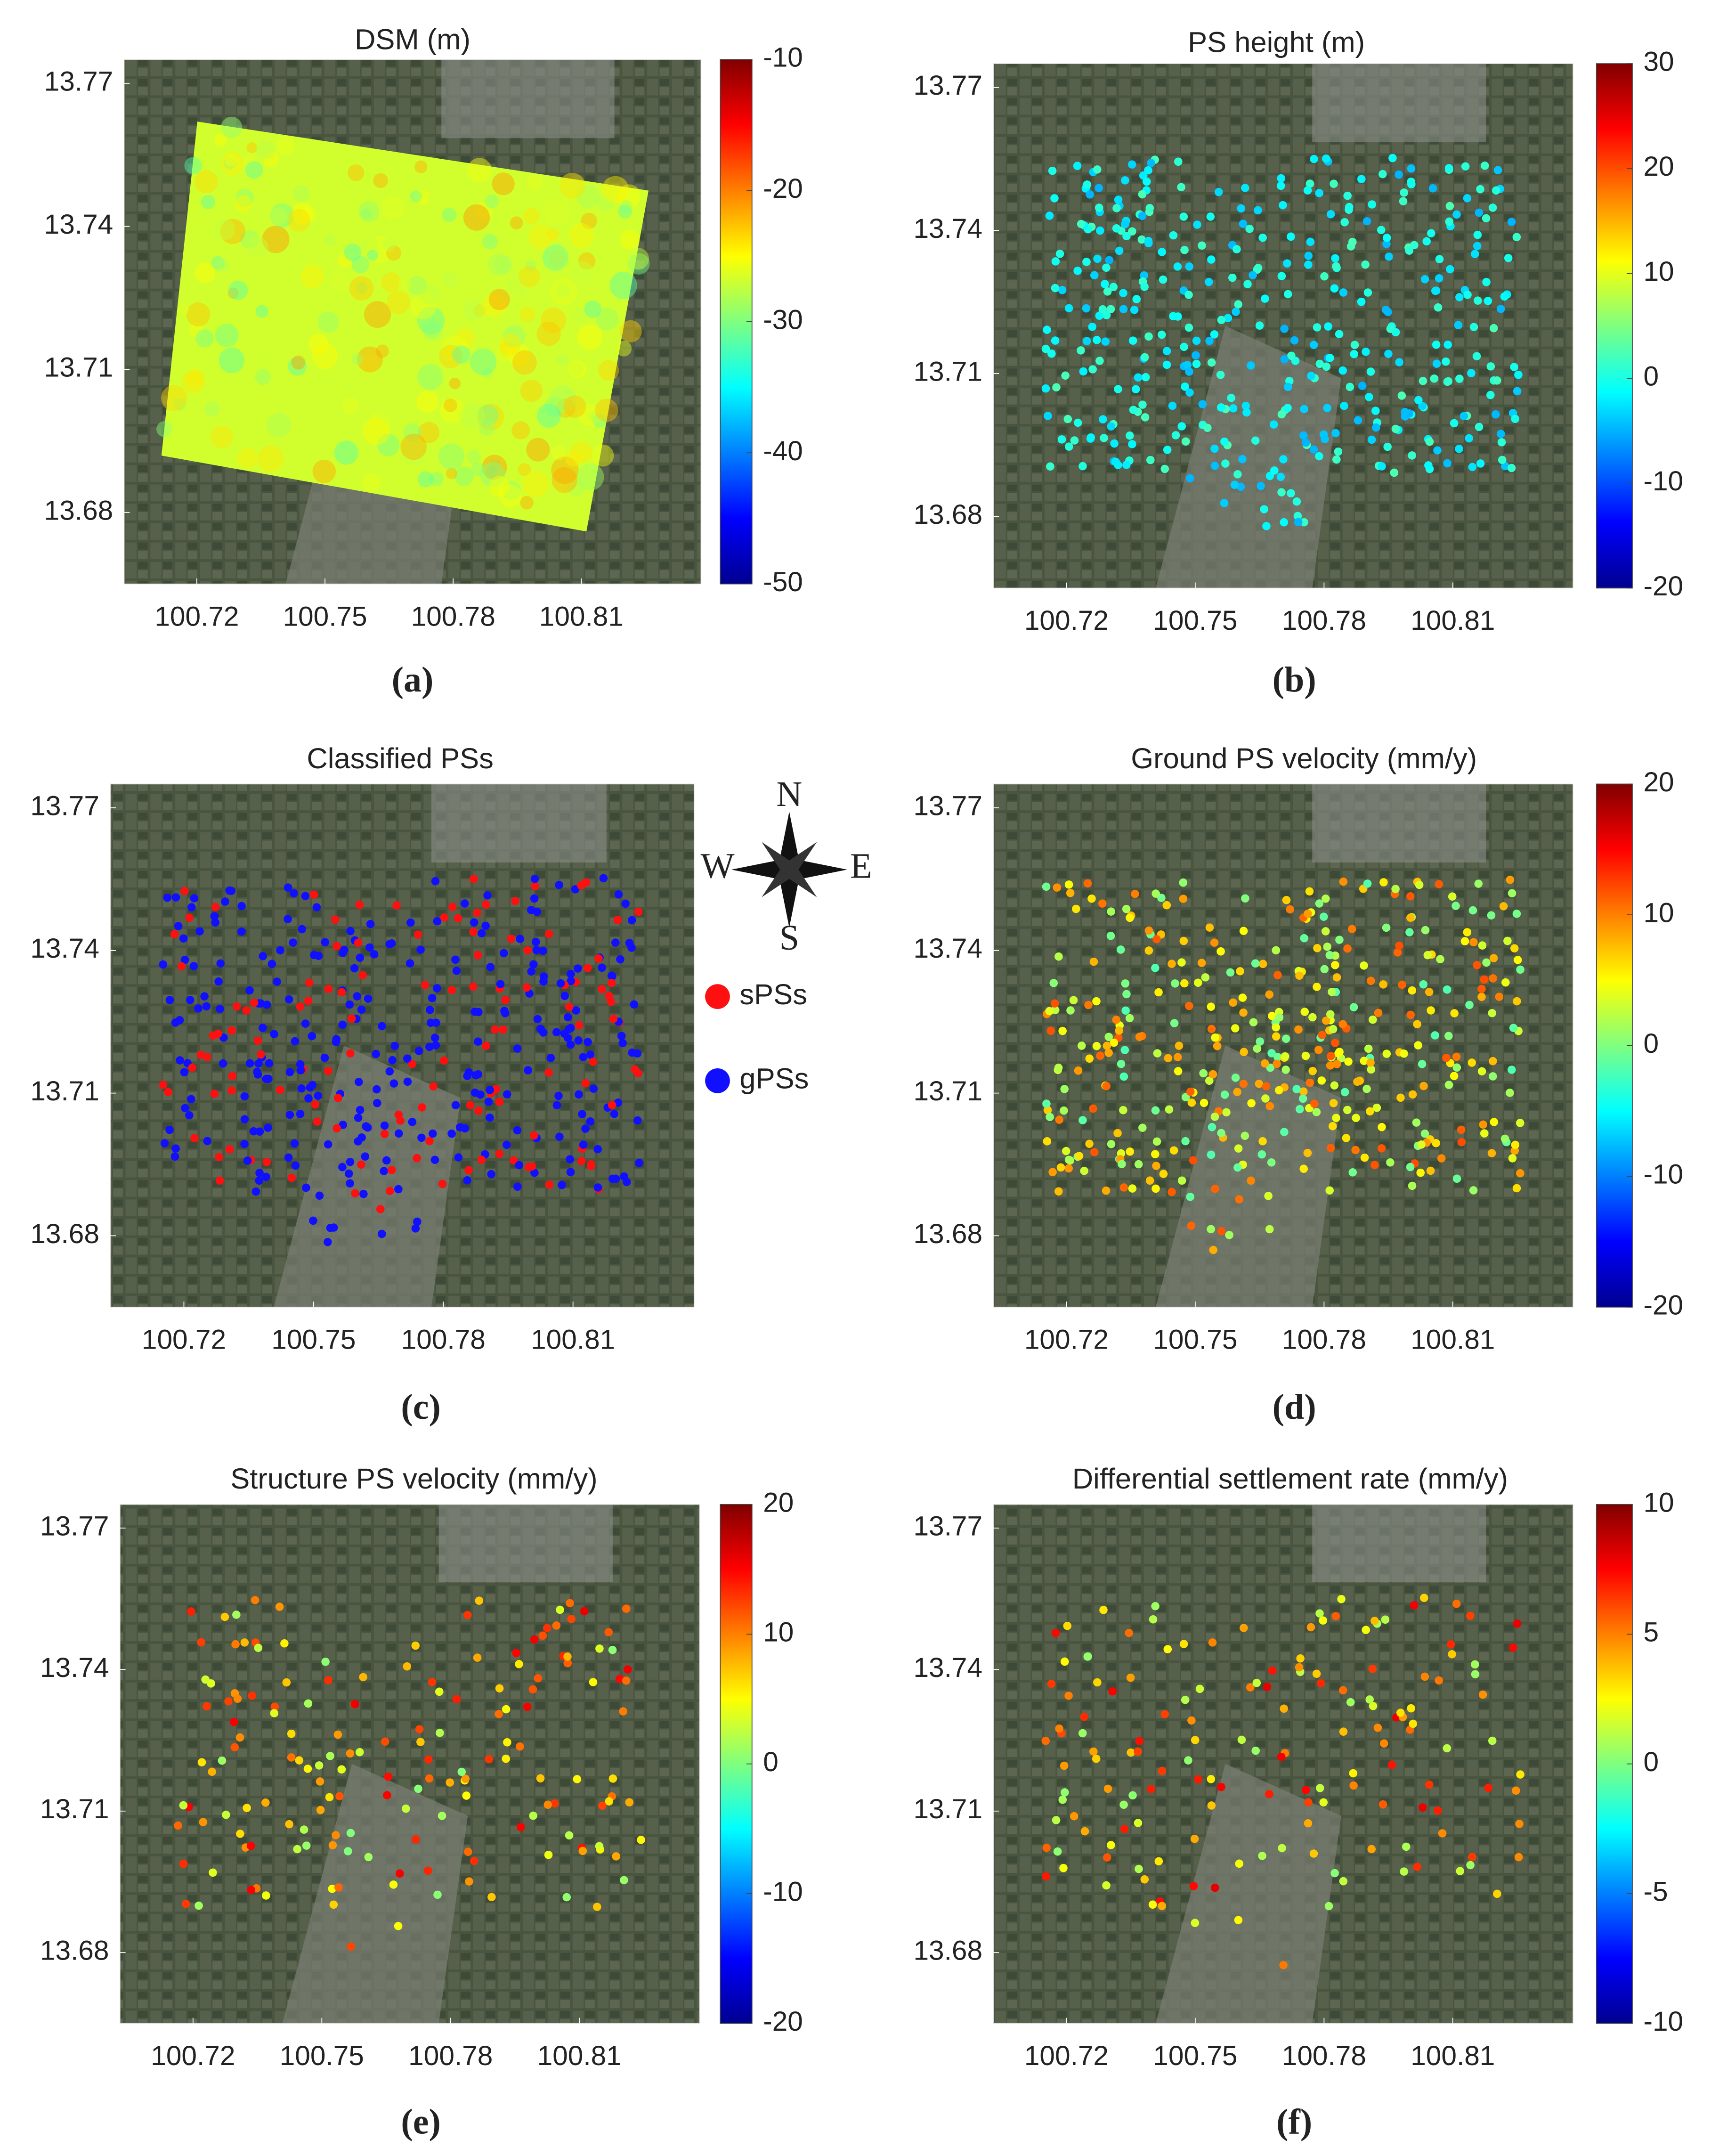 The image size is (1711, 2156). Describe the element at coordinates (313, 1340) in the screenshot. I see `x-tick-label: 100.75` at that location.